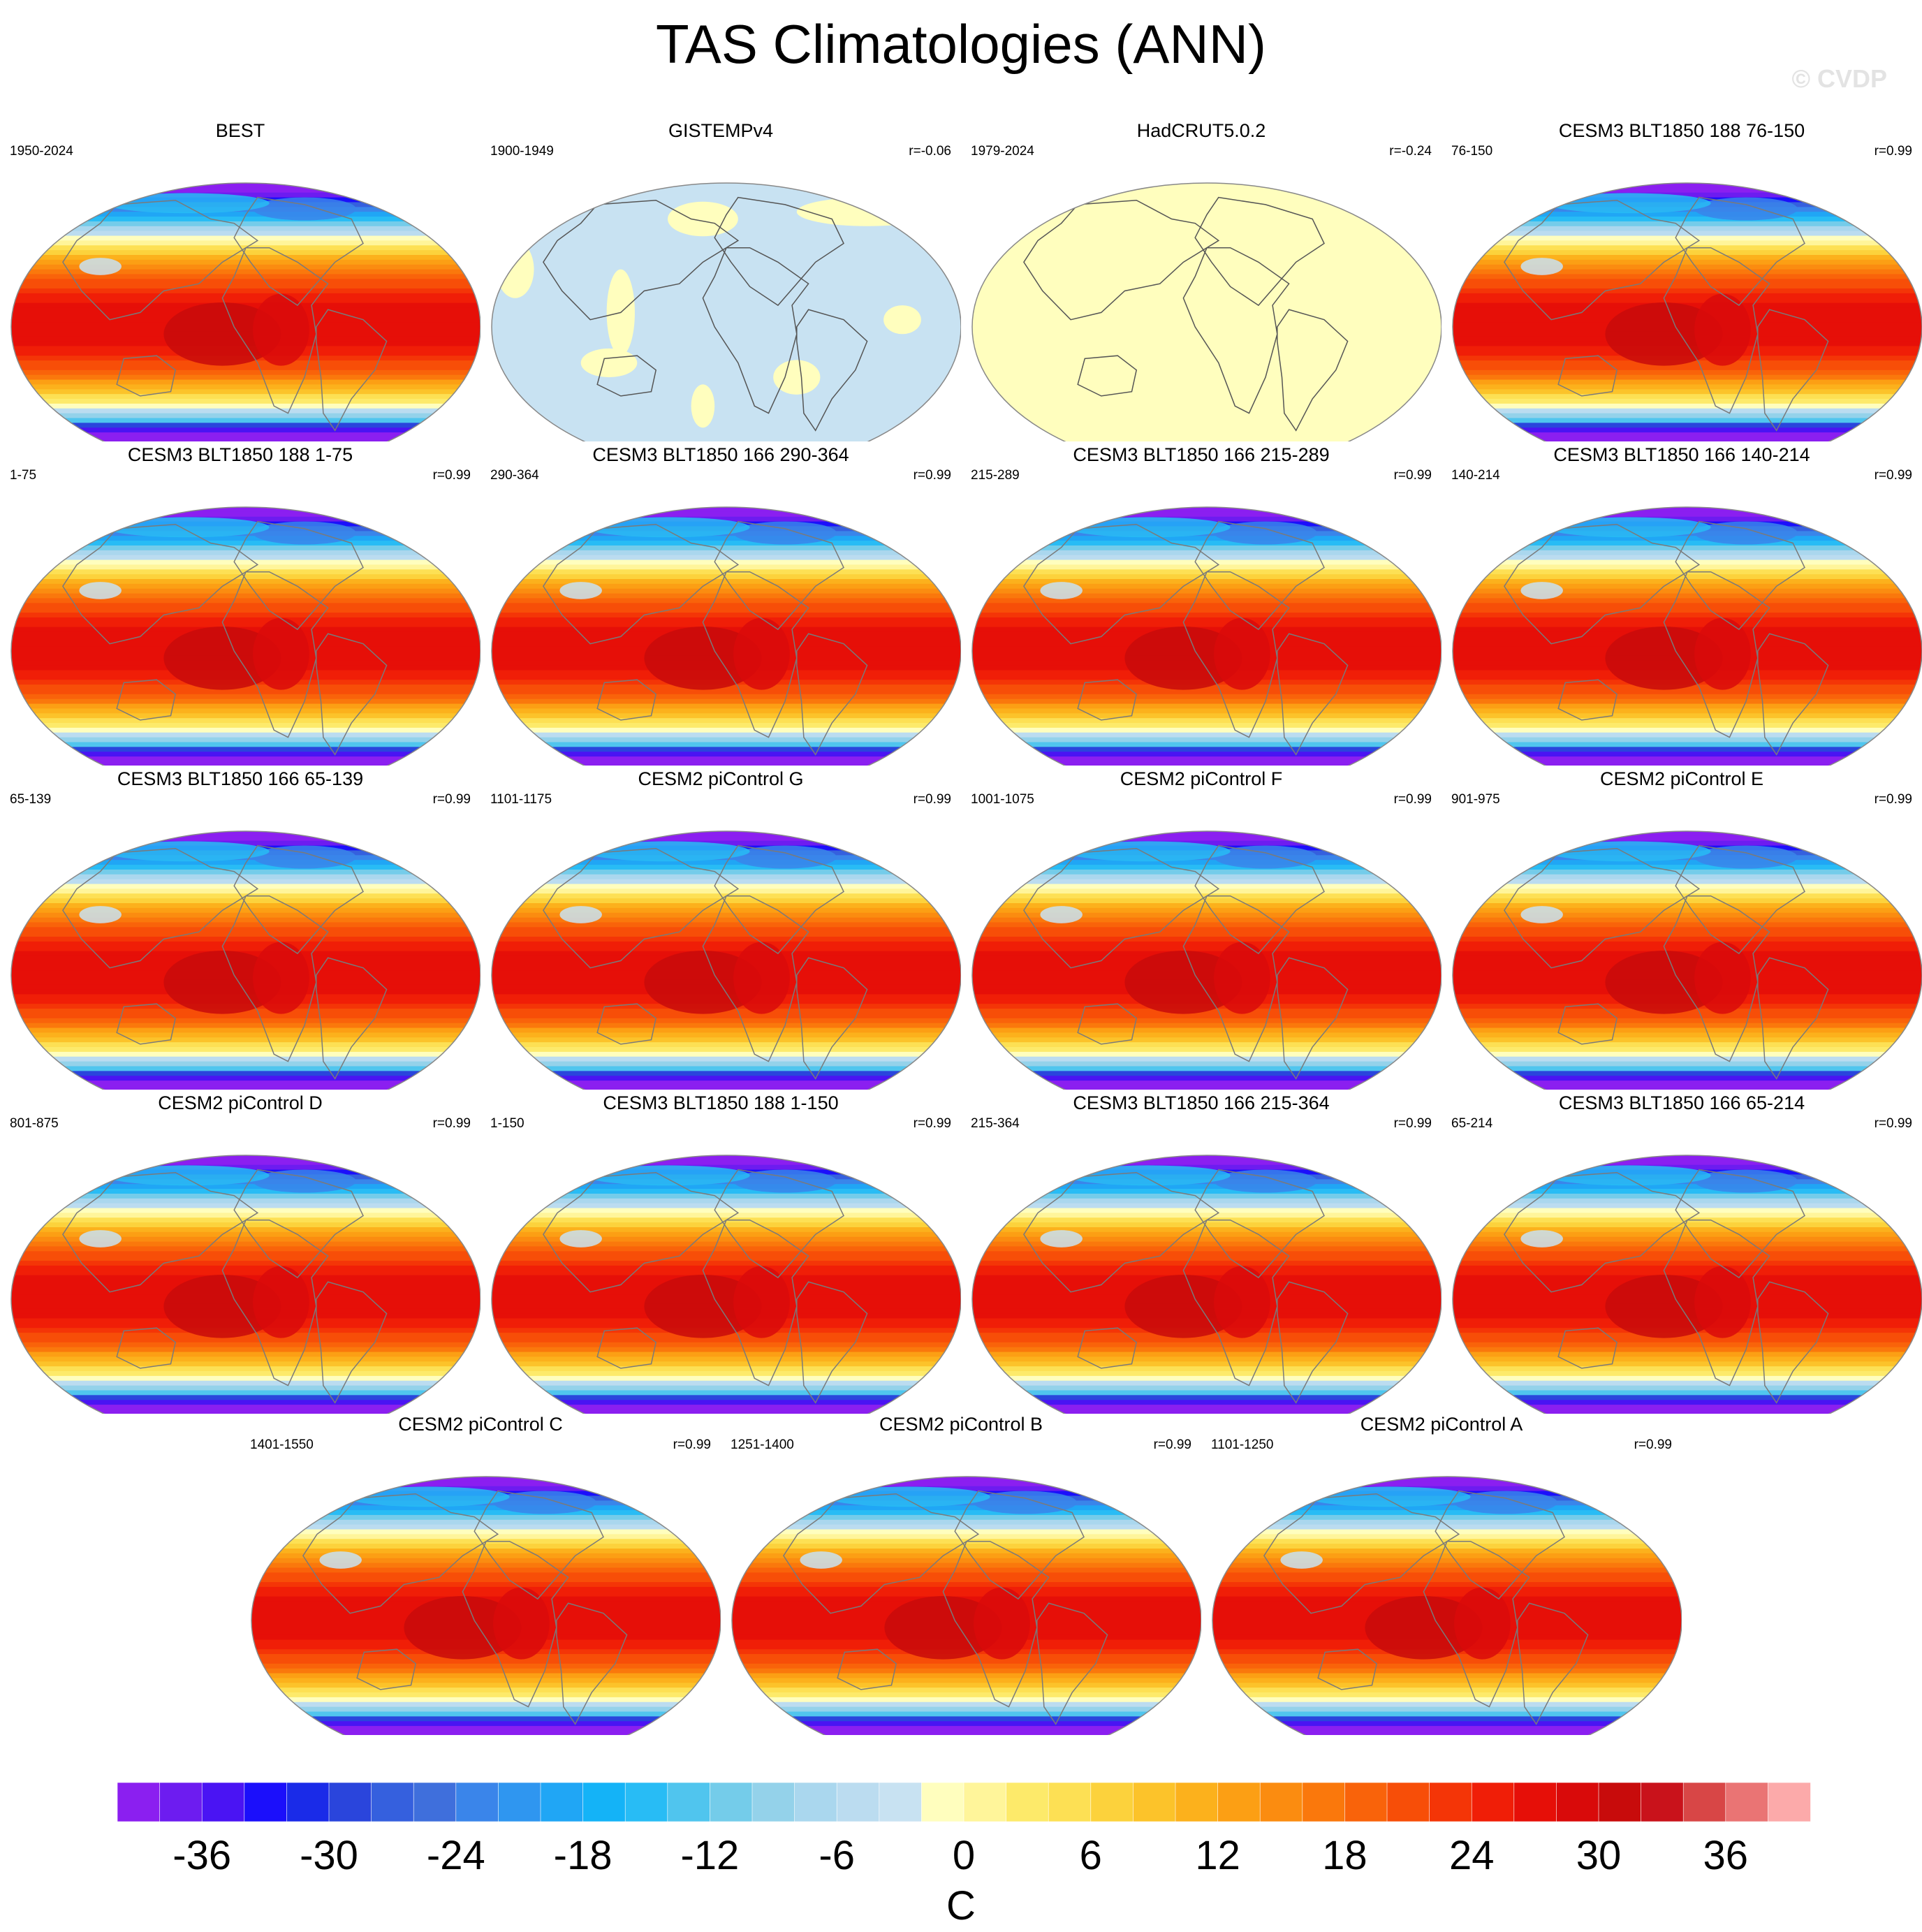 The image size is (1922, 1932). Describe the element at coordinates (521, 799) in the screenshot. I see `panel-years: 1101-1175` at that location.